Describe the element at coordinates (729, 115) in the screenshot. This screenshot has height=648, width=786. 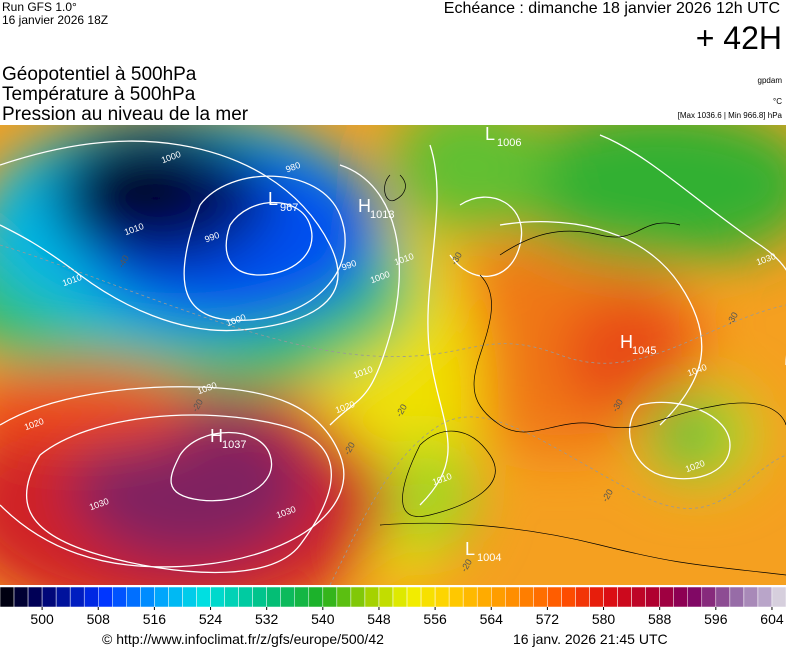
I see `unit: [Max 1036.6 | Min 966.8] hPa` at that location.